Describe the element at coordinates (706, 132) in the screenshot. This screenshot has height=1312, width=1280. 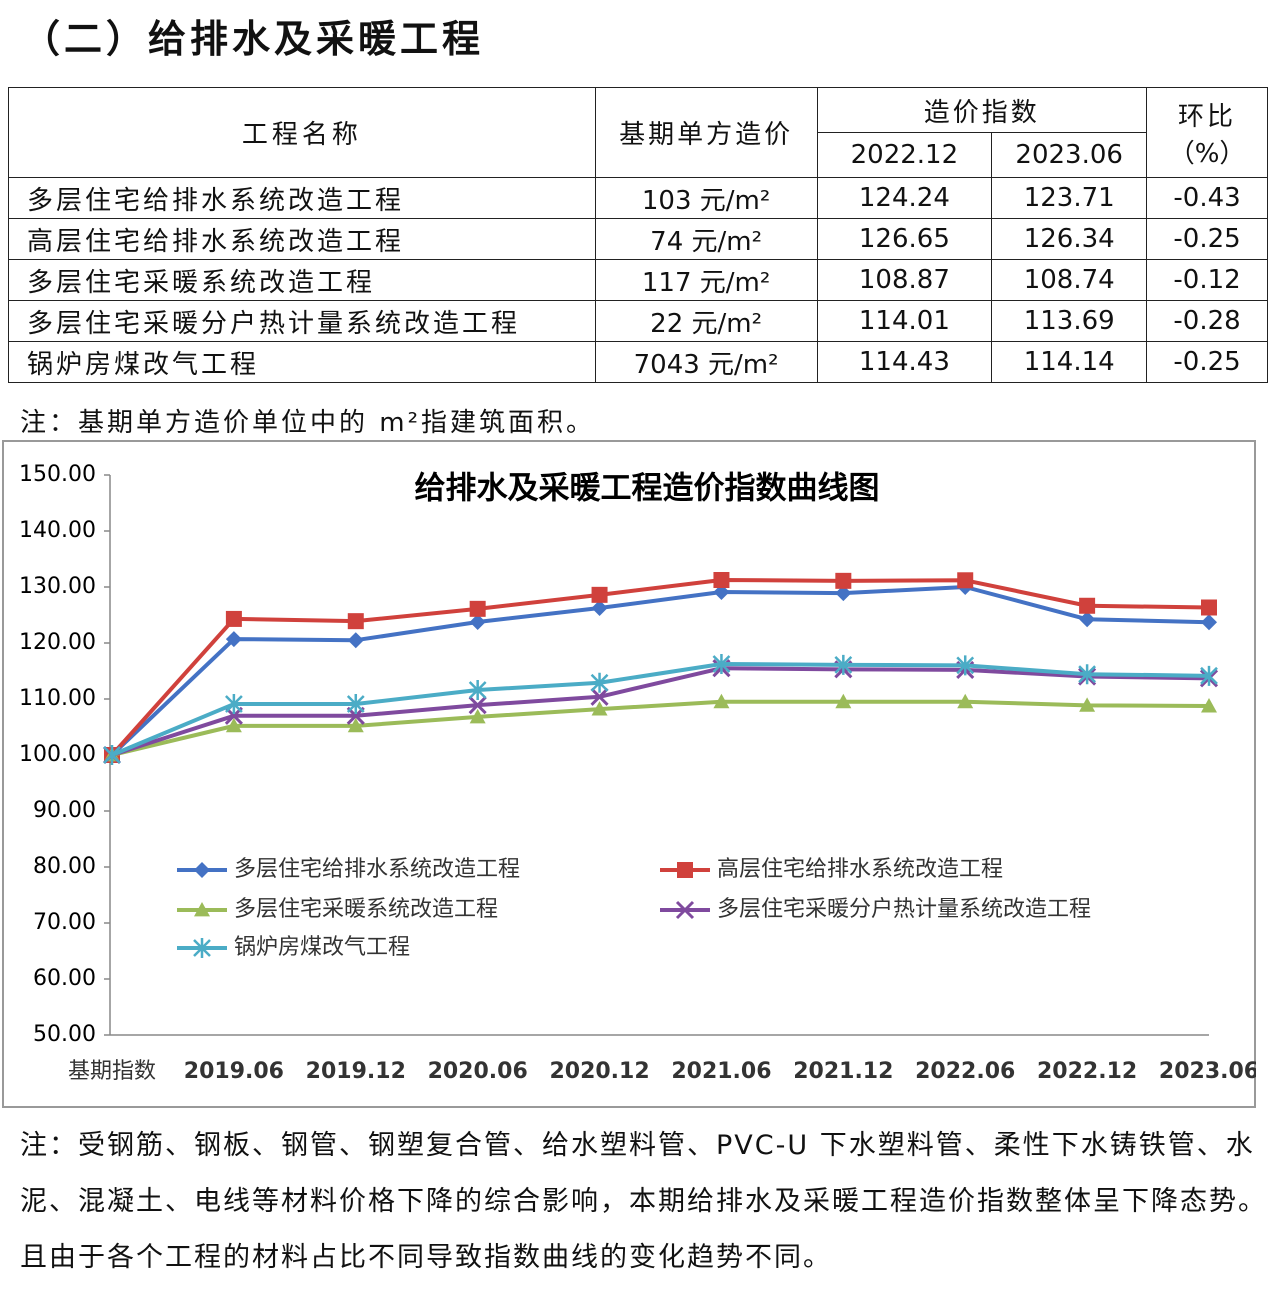
I see `header-cell: 基期单方造价` at that location.